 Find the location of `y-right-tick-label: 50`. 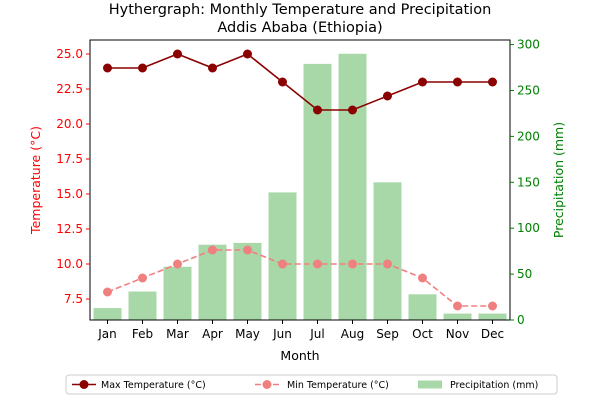

y-right-tick-label: 50 is located at coordinates (524, 274).